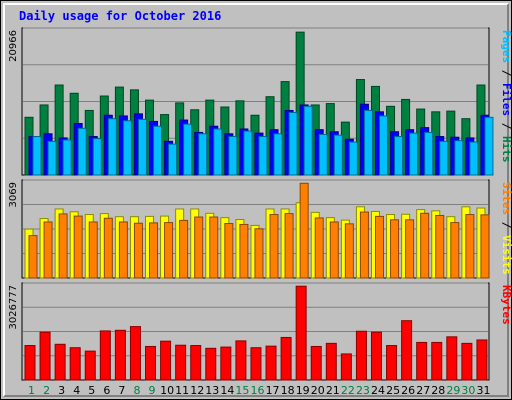 The height and width of the screenshot is (400, 512). What do you see at coordinates (227, 390) in the screenshot?
I see `day-label: 14` at bounding box center [227, 390].